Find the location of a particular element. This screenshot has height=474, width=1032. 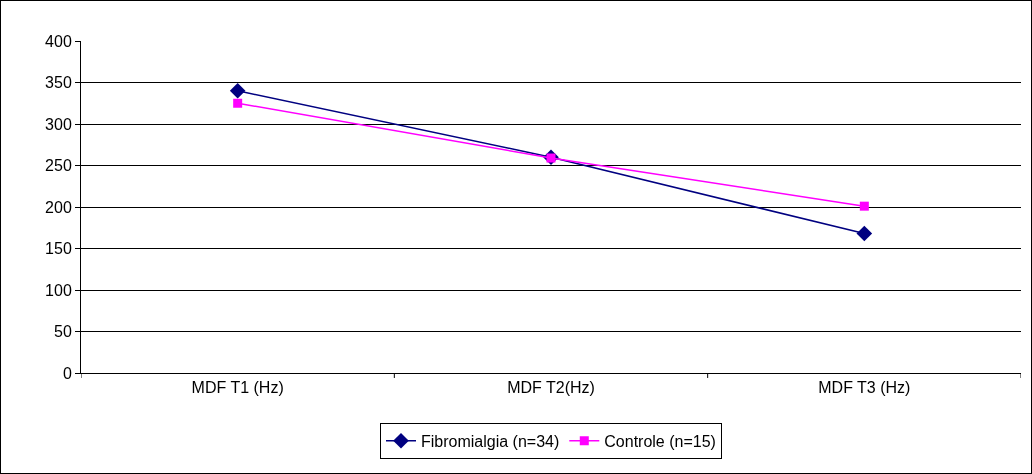

legend-label: Fibromialgia (n=34) is located at coordinates (490, 441).